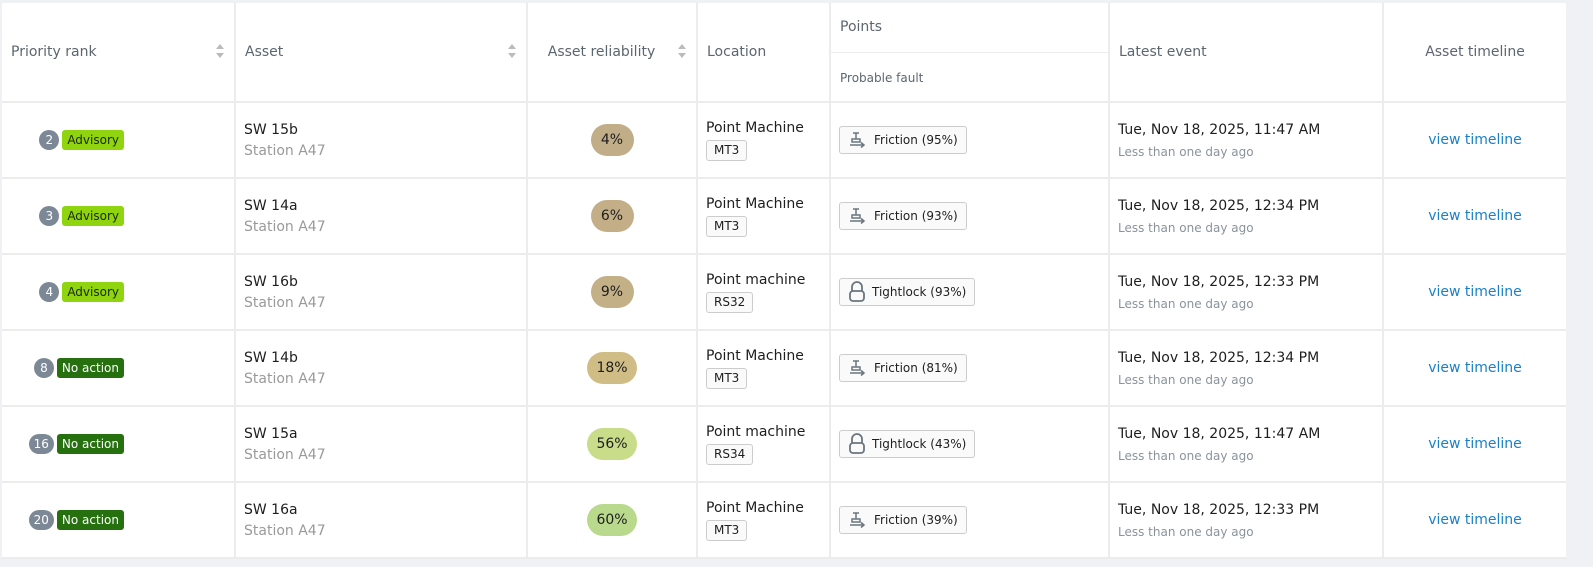 The width and height of the screenshot is (1593, 567). I want to click on priority-cell: 4 Advisory, so click(119, 292).